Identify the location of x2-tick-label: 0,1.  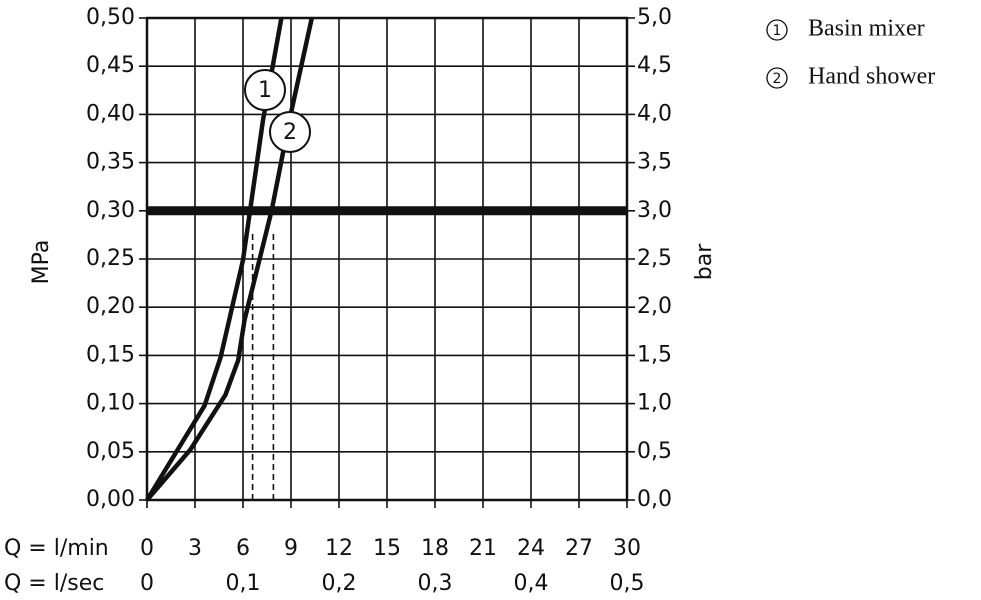
(243, 583).